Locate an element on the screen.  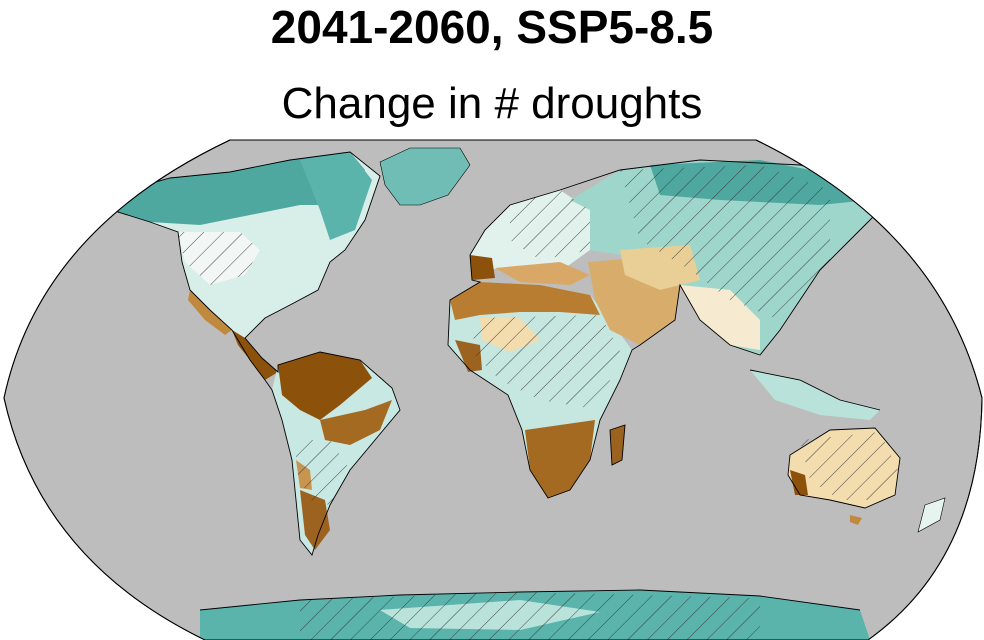
south-america is located at coordinates (336, 453).